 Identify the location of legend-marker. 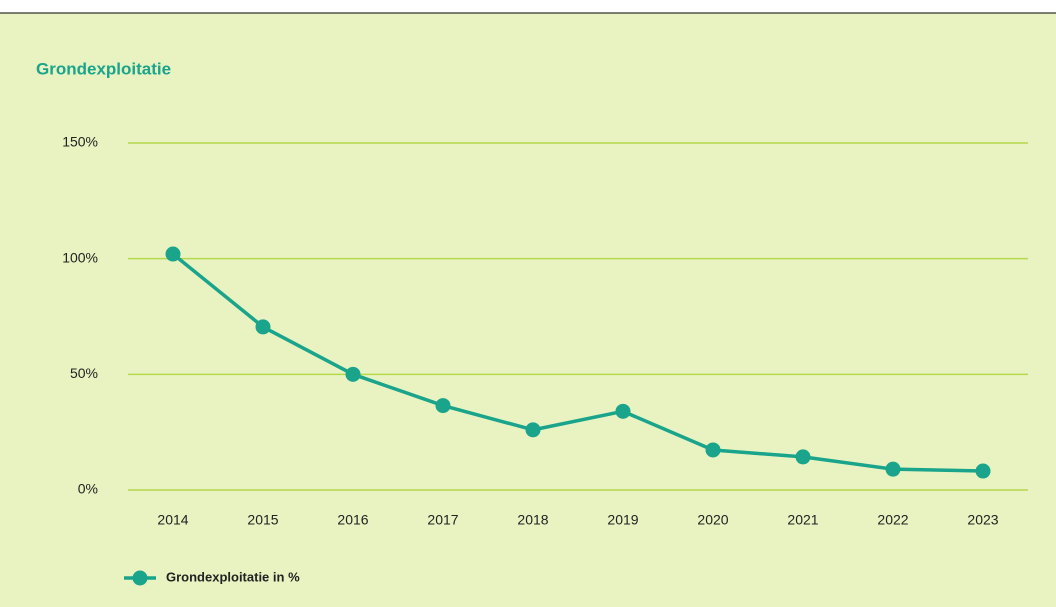
(140, 578).